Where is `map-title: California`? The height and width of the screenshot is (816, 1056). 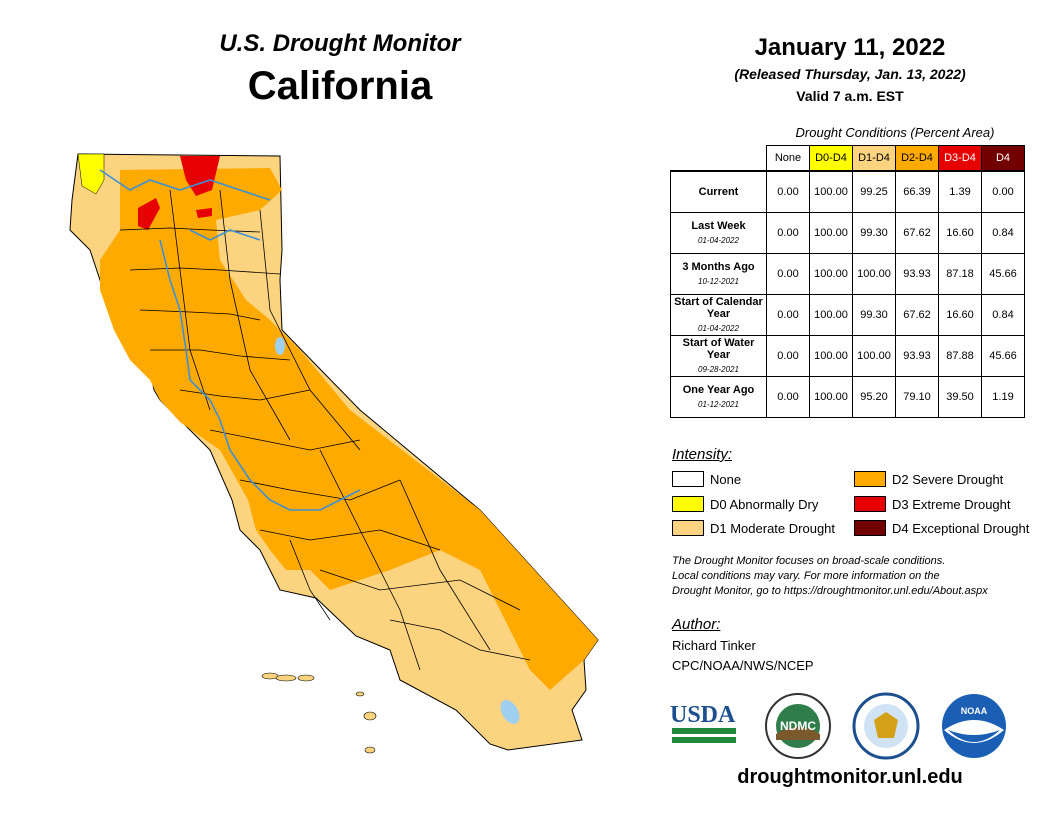
map-title: California is located at coordinates (340, 86).